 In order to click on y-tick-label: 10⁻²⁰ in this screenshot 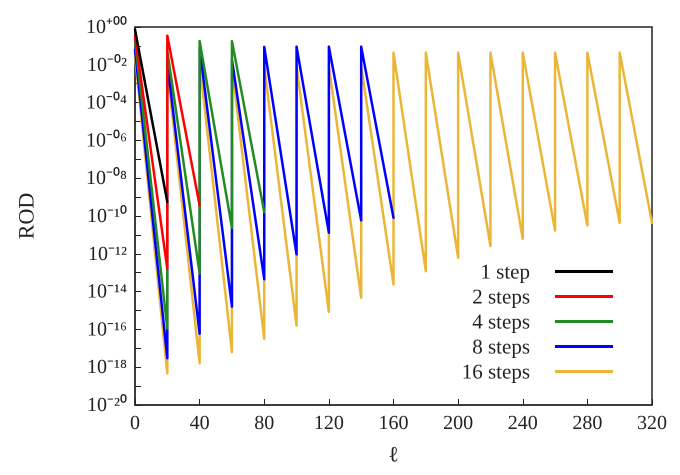, I will do `click(107, 404)`.